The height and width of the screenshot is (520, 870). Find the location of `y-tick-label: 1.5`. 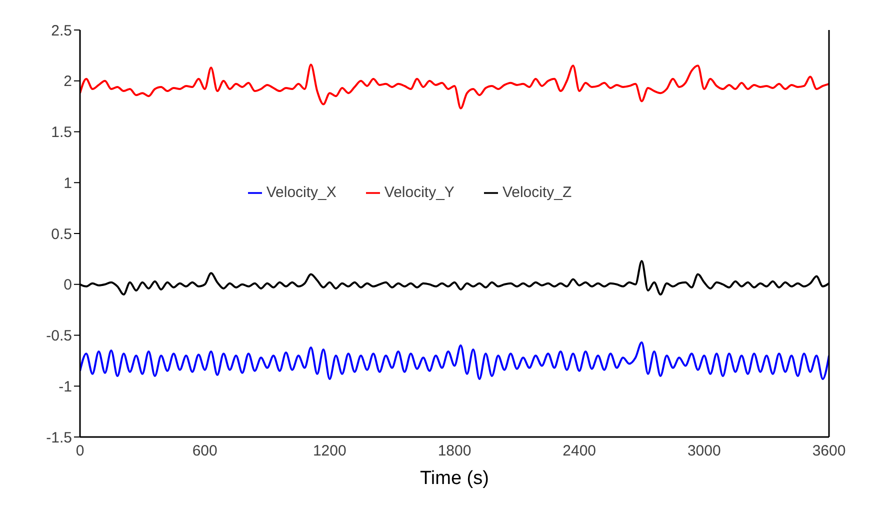

y-tick-label: 1.5 is located at coordinates (61, 133).